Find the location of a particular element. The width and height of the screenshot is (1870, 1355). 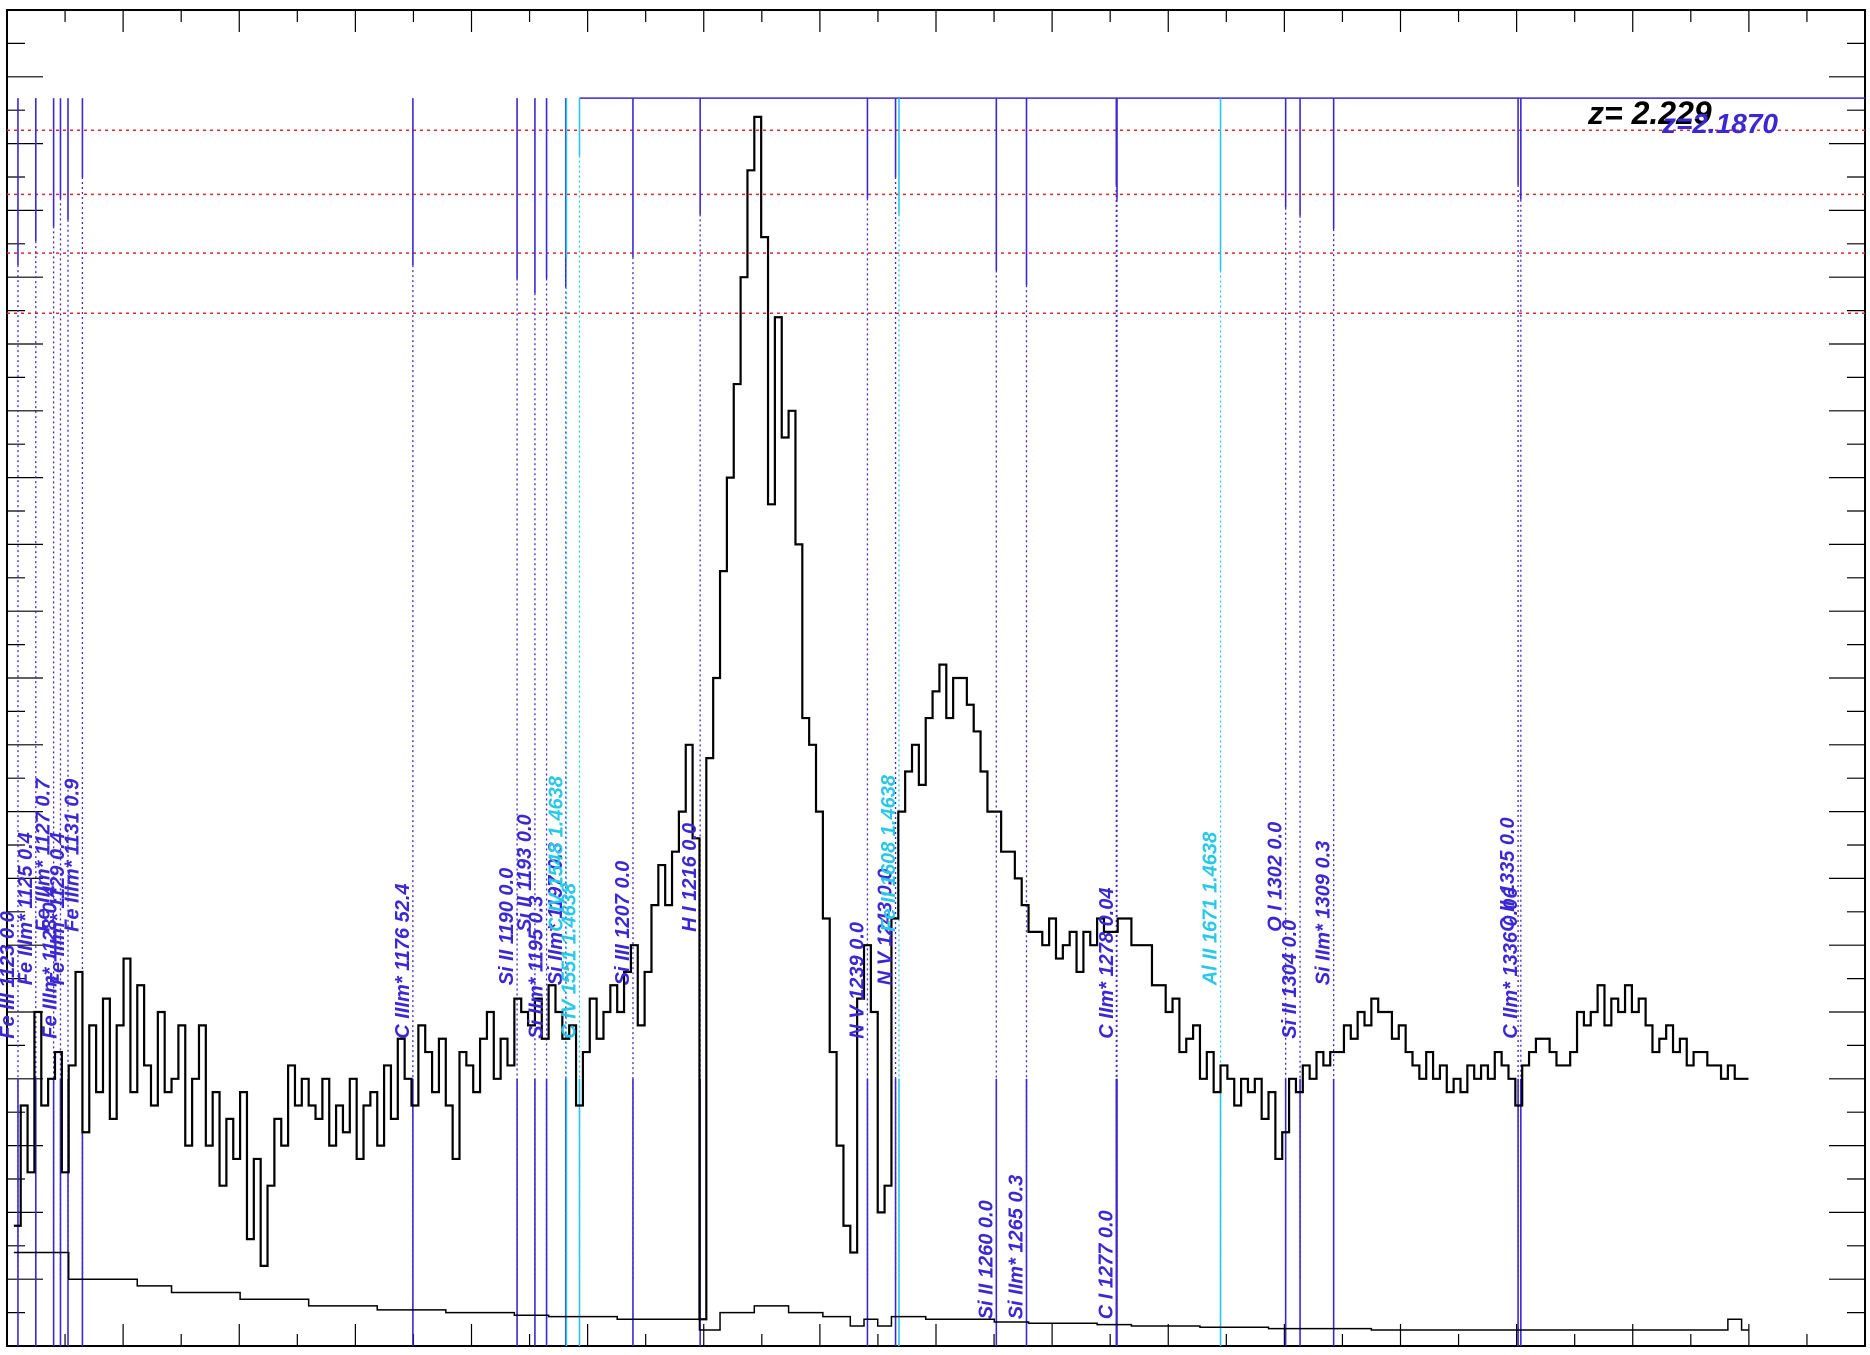

line-label: Si IIm* 1195 0.3 is located at coordinates (537, 967).